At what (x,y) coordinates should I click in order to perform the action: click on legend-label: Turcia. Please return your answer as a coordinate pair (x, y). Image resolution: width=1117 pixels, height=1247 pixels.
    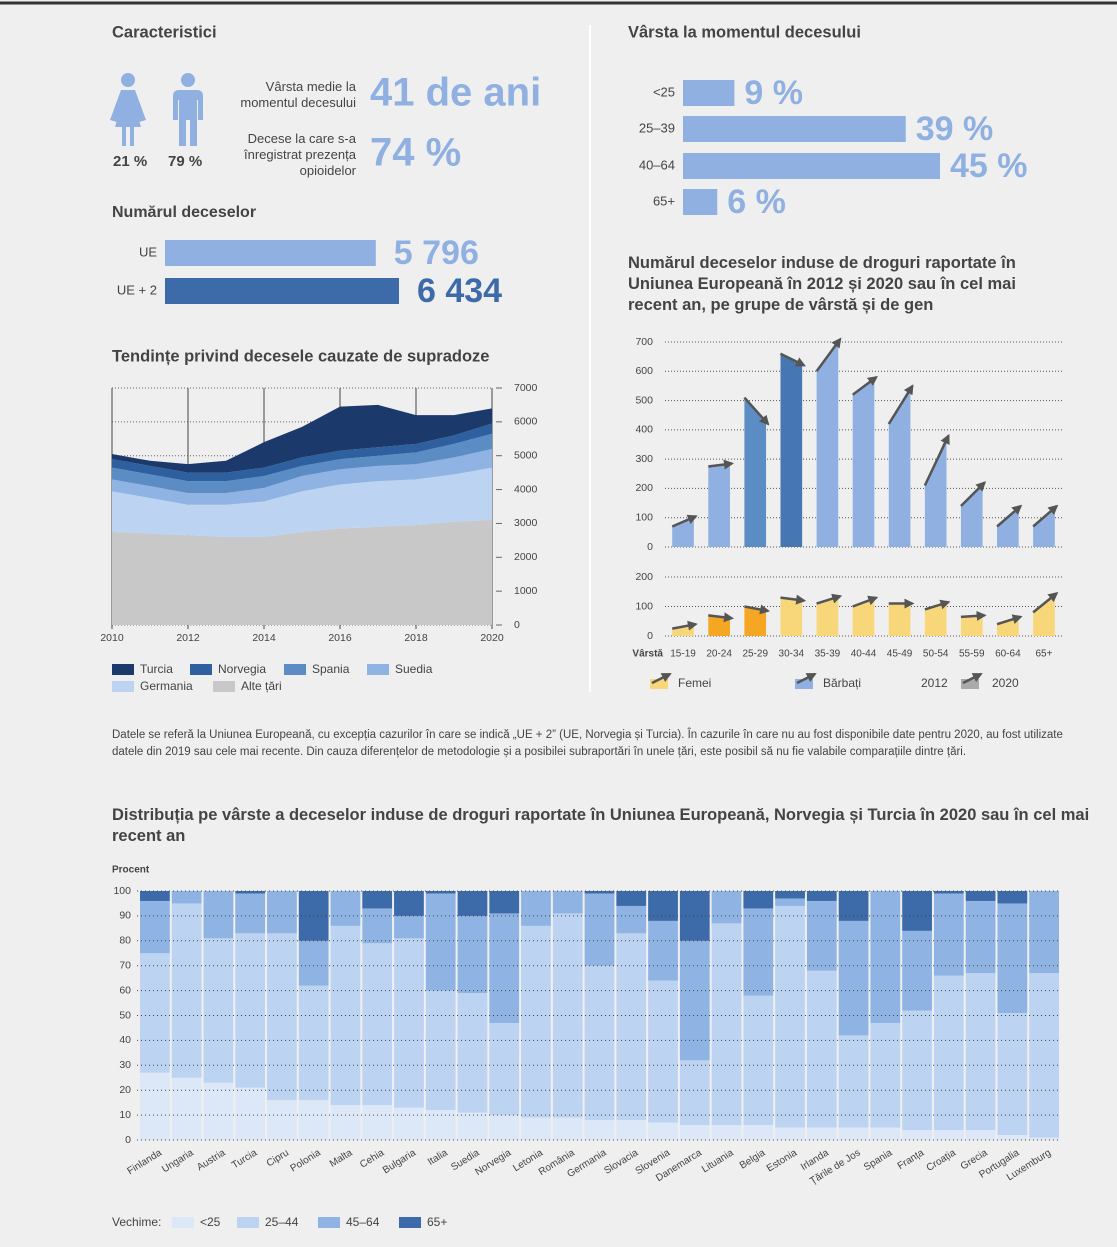
    Looking at the image, I should click on (156, 669).